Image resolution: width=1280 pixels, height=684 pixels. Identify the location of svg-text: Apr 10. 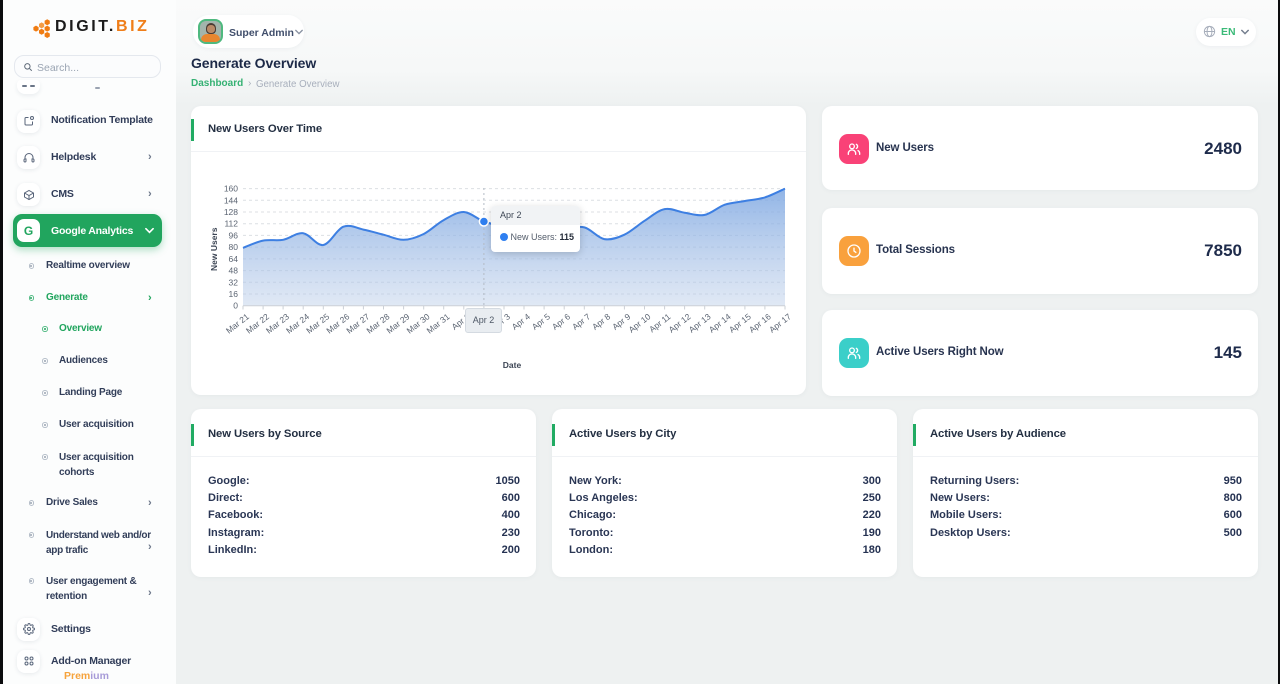
(640, 322).